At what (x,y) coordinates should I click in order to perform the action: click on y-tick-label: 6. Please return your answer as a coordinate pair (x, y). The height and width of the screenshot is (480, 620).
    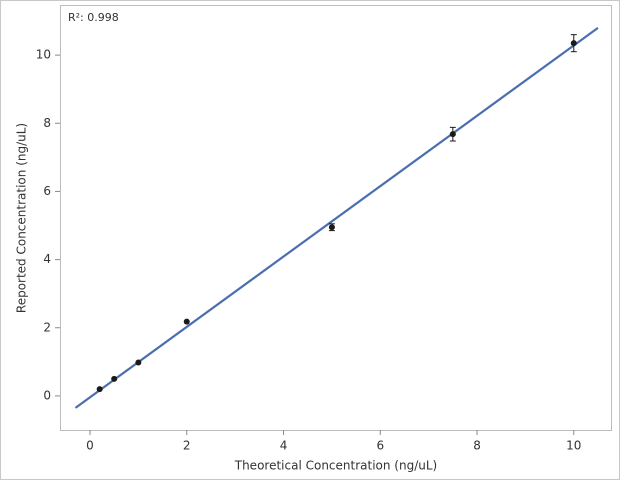
    Looking at the image, I should click on (47, 191).